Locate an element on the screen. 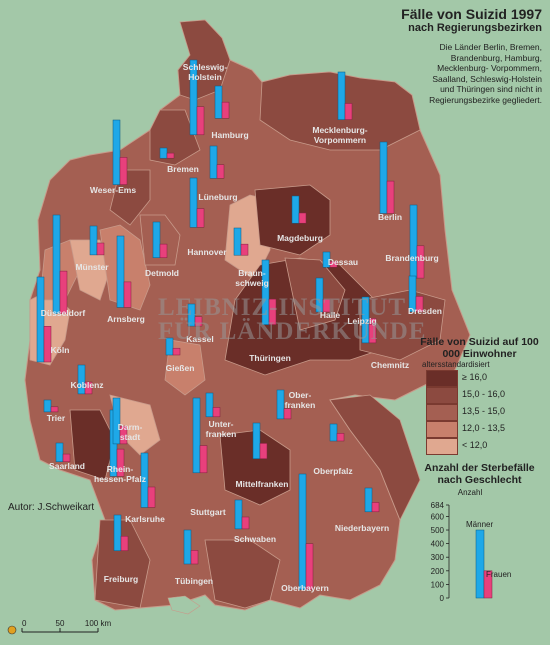  scale-label: 50 is located at coordinates (60, 623).